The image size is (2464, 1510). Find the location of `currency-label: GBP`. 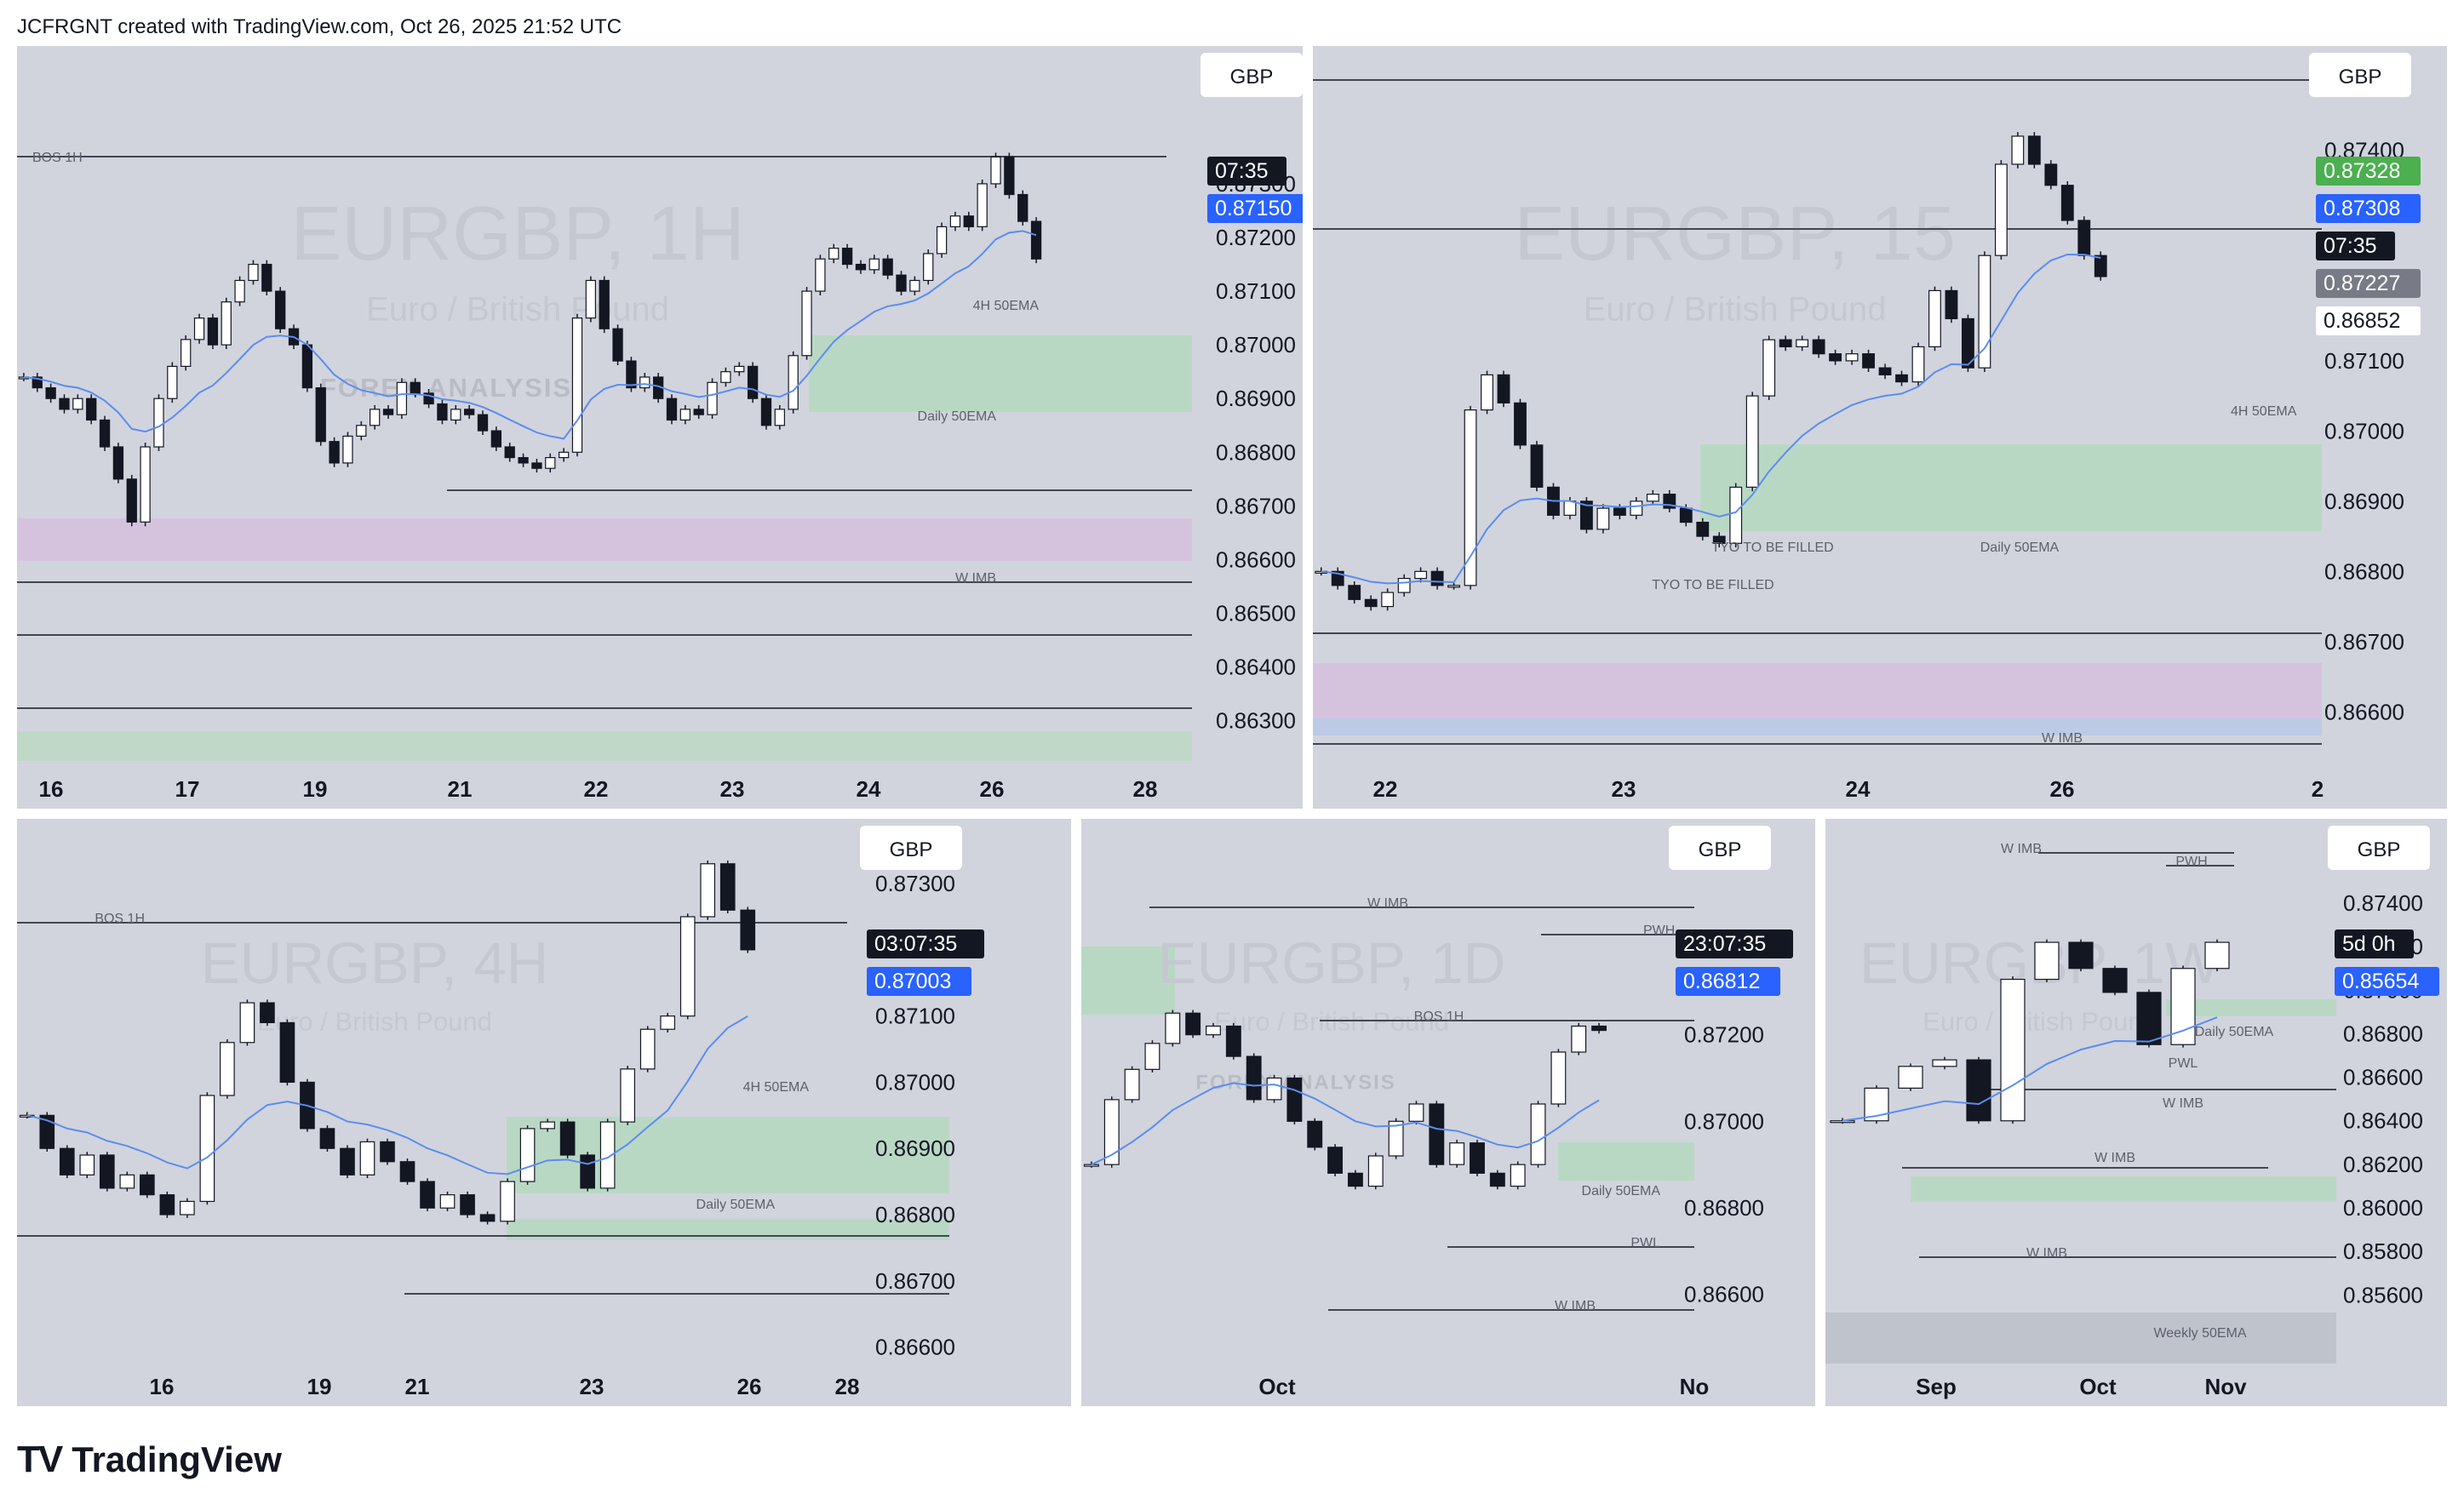

currency-label: GBP is located at coordinates (1252, 78).